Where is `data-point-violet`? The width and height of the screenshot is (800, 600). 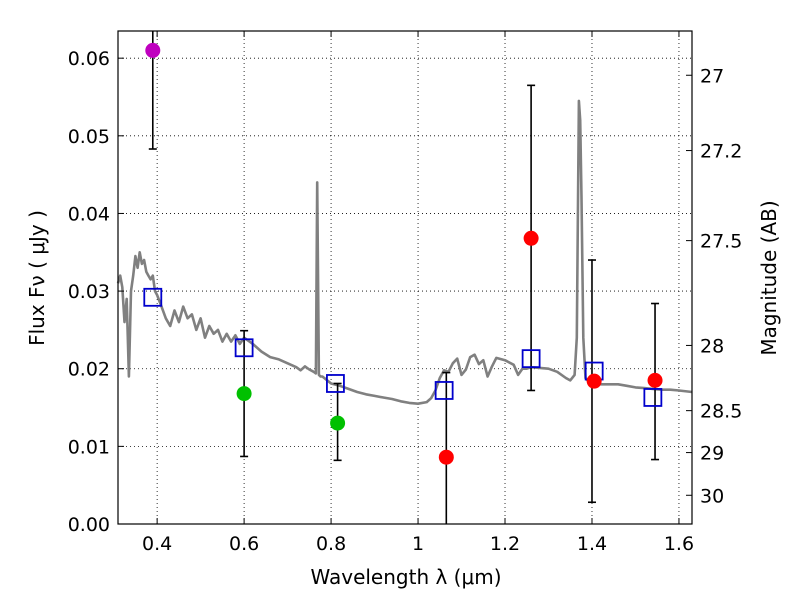 data-point-violet is located at coordinates (153, 50).